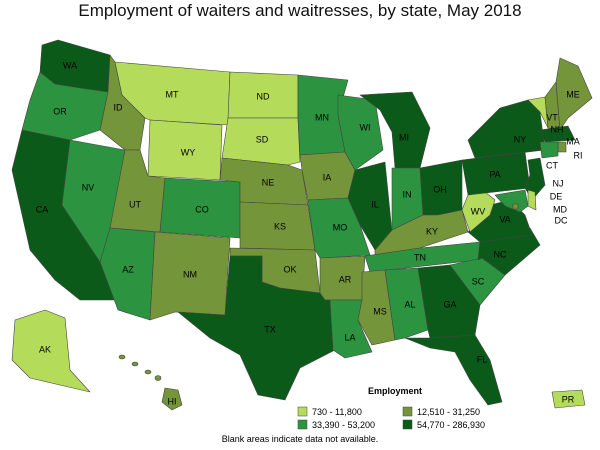 The image size is (600, 450). What do you see at coordinates (190, 274) in the screenshot?
I see `state-label-nm: NM` at bounding box center [190, 274].